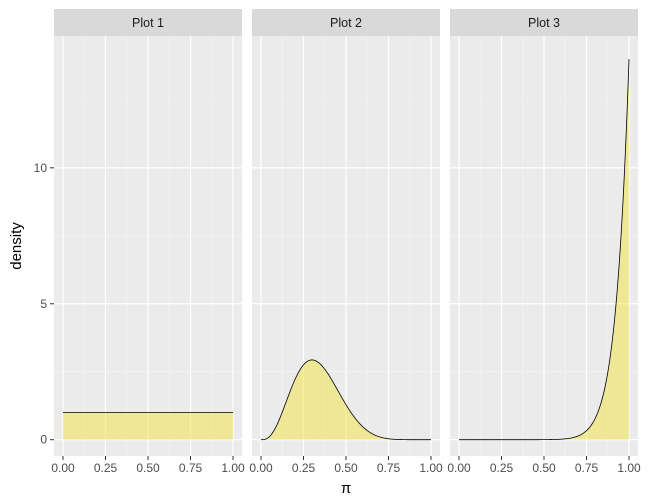 This screenshot has height=504, width=648. What do you see at coordinates (346, 468) in the screenshot?
I see `plot-2-x-tick-label: 0.50` at bounding box center [346, 468].